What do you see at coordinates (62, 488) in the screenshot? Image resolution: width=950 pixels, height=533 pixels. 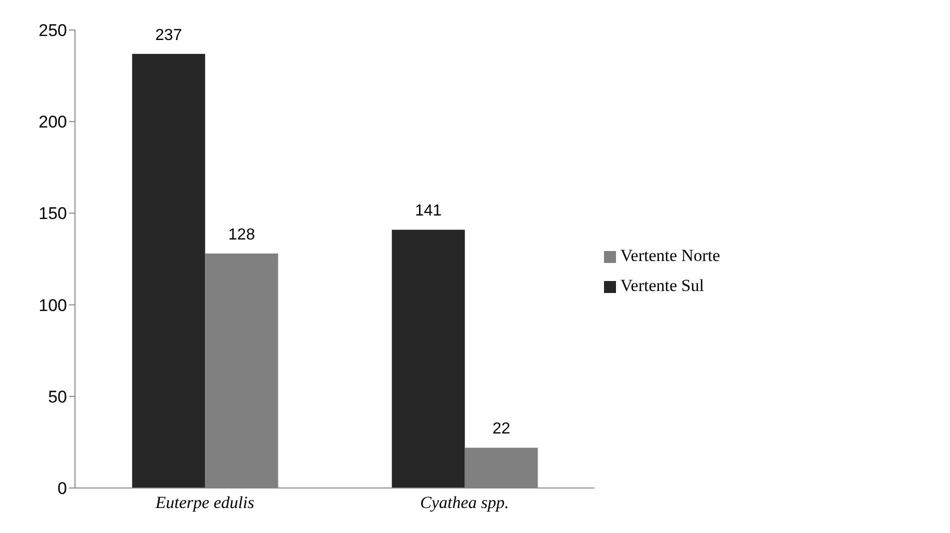 I see `y-tick-label: 0` at bounding box center [62, 488].